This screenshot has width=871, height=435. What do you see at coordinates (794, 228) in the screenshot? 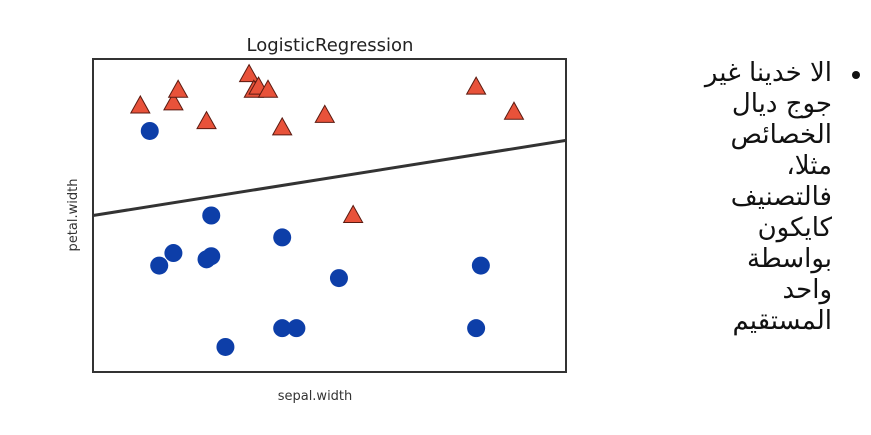
I see `bullet-line: كايكون` at bounding box center [794, 228].